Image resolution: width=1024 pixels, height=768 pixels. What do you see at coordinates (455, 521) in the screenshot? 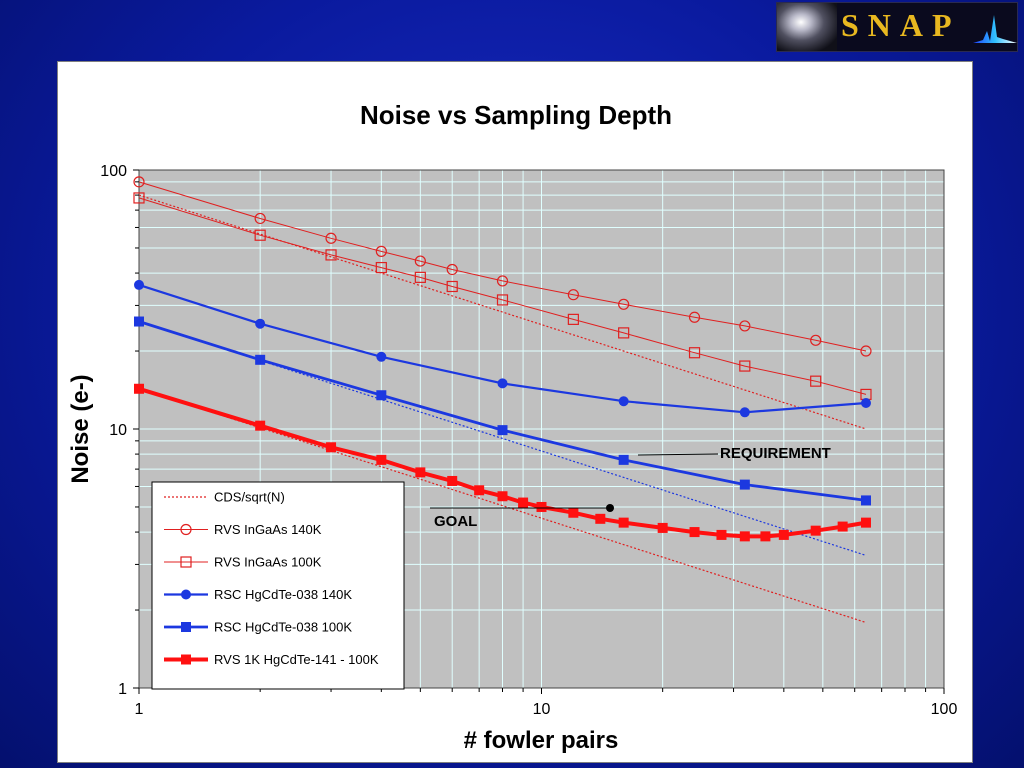
I see `goal-label: GOAL` at bounding box center [455, 521].